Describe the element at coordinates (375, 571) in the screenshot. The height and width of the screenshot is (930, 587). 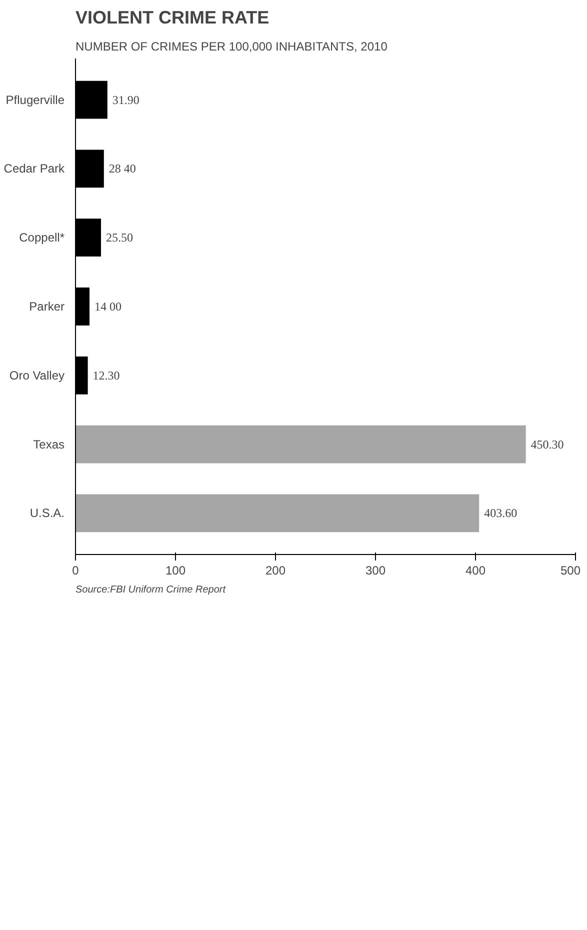
I see `x-tick-label: 300` at that location.